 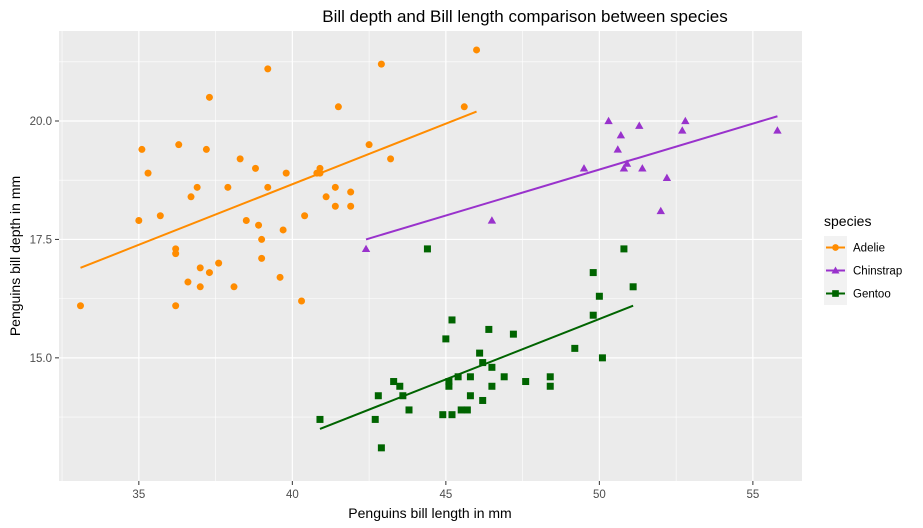 I want to click on legend-label-chinstrap: Chinstrap, so click(x=877, y=272).